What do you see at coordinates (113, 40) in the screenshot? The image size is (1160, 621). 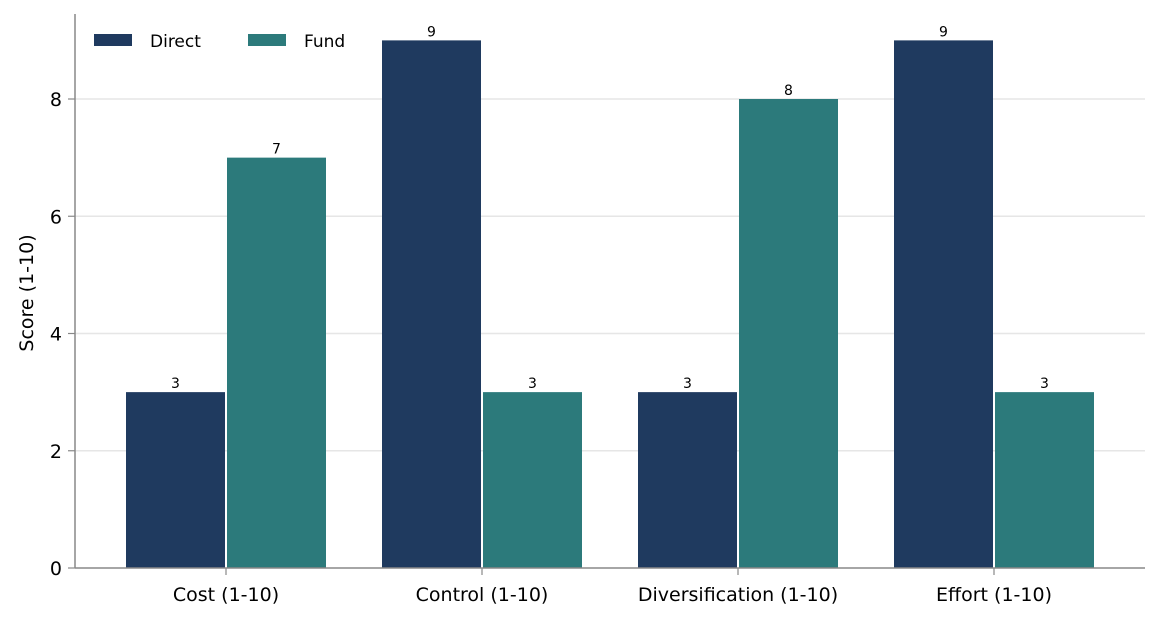 I see `legend-swatch-direct` at bounding box center [113, 40].